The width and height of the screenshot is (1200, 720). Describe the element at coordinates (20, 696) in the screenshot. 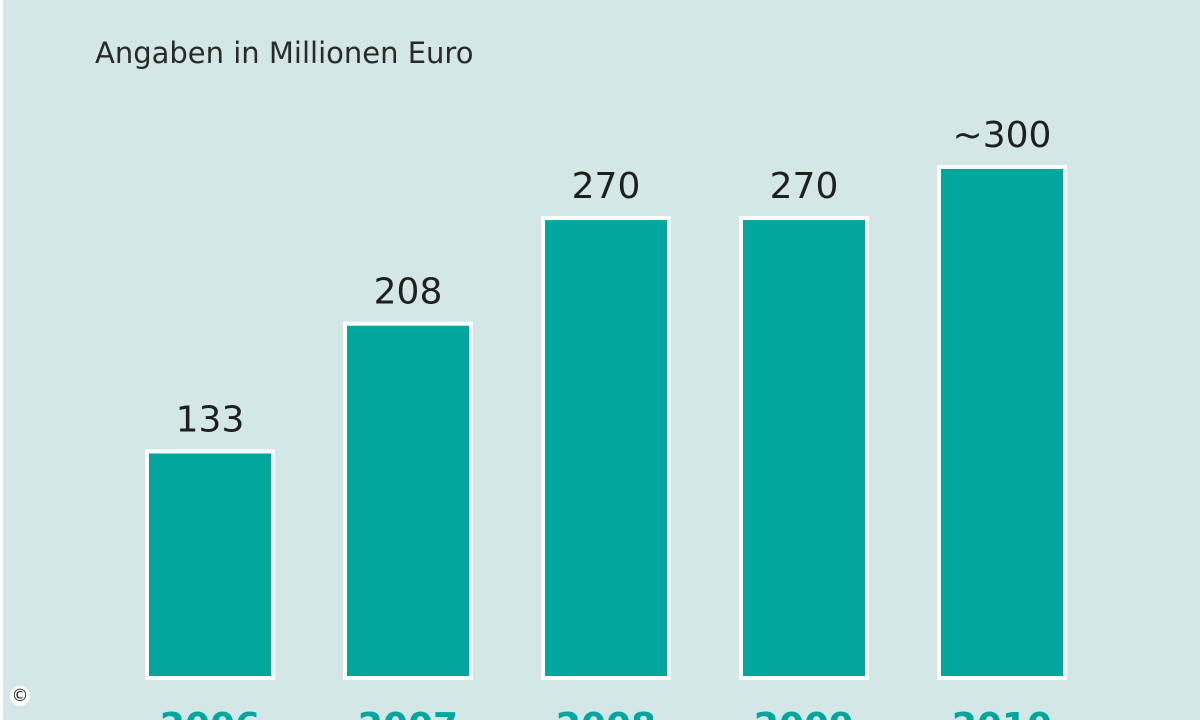

I see `copyright-icon: ©` at that location.